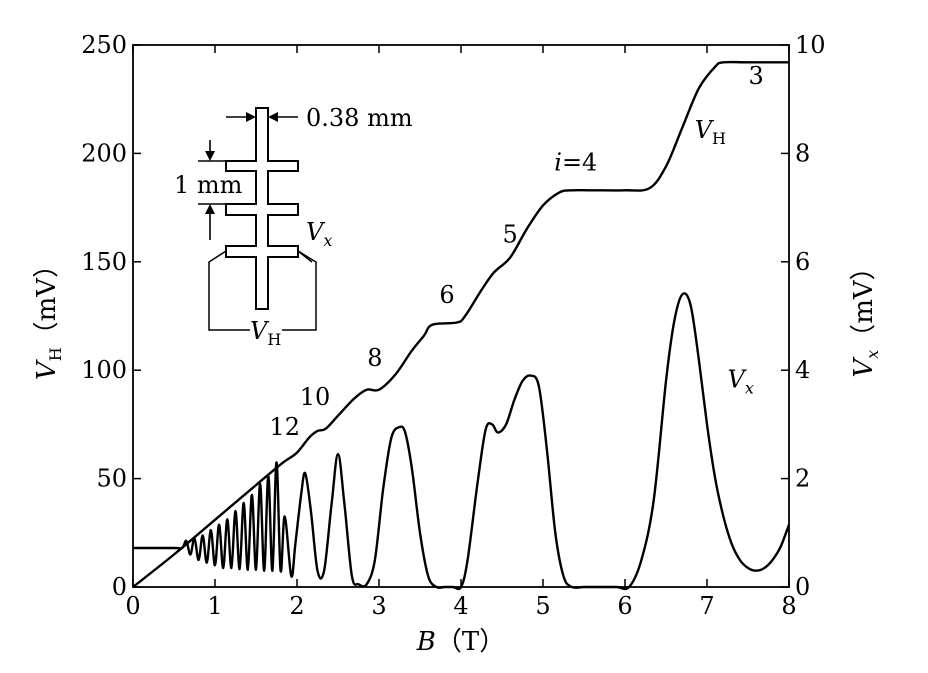  What do you see at coordinates (104, 45) in the screenshot?
I see `y-left-tick-label: 250` at bounding box center [104, 45].